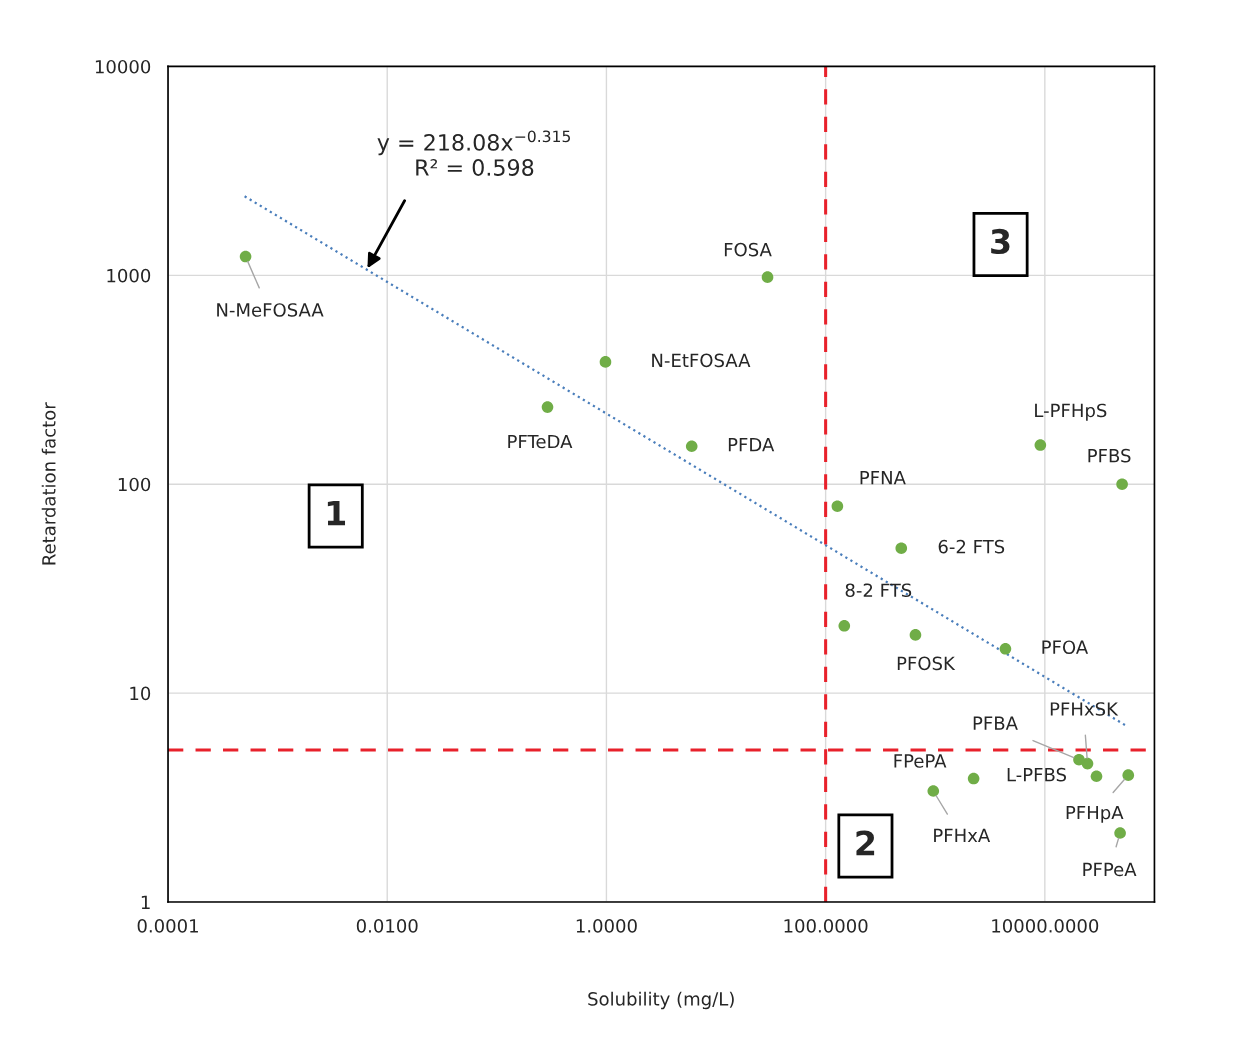 Image resolution: width=1240 pixels, height=1038 pixels. Describe the element at coordinates (1084, 709) in the screenshot. I see `annotation: PFHxSK` at that location.